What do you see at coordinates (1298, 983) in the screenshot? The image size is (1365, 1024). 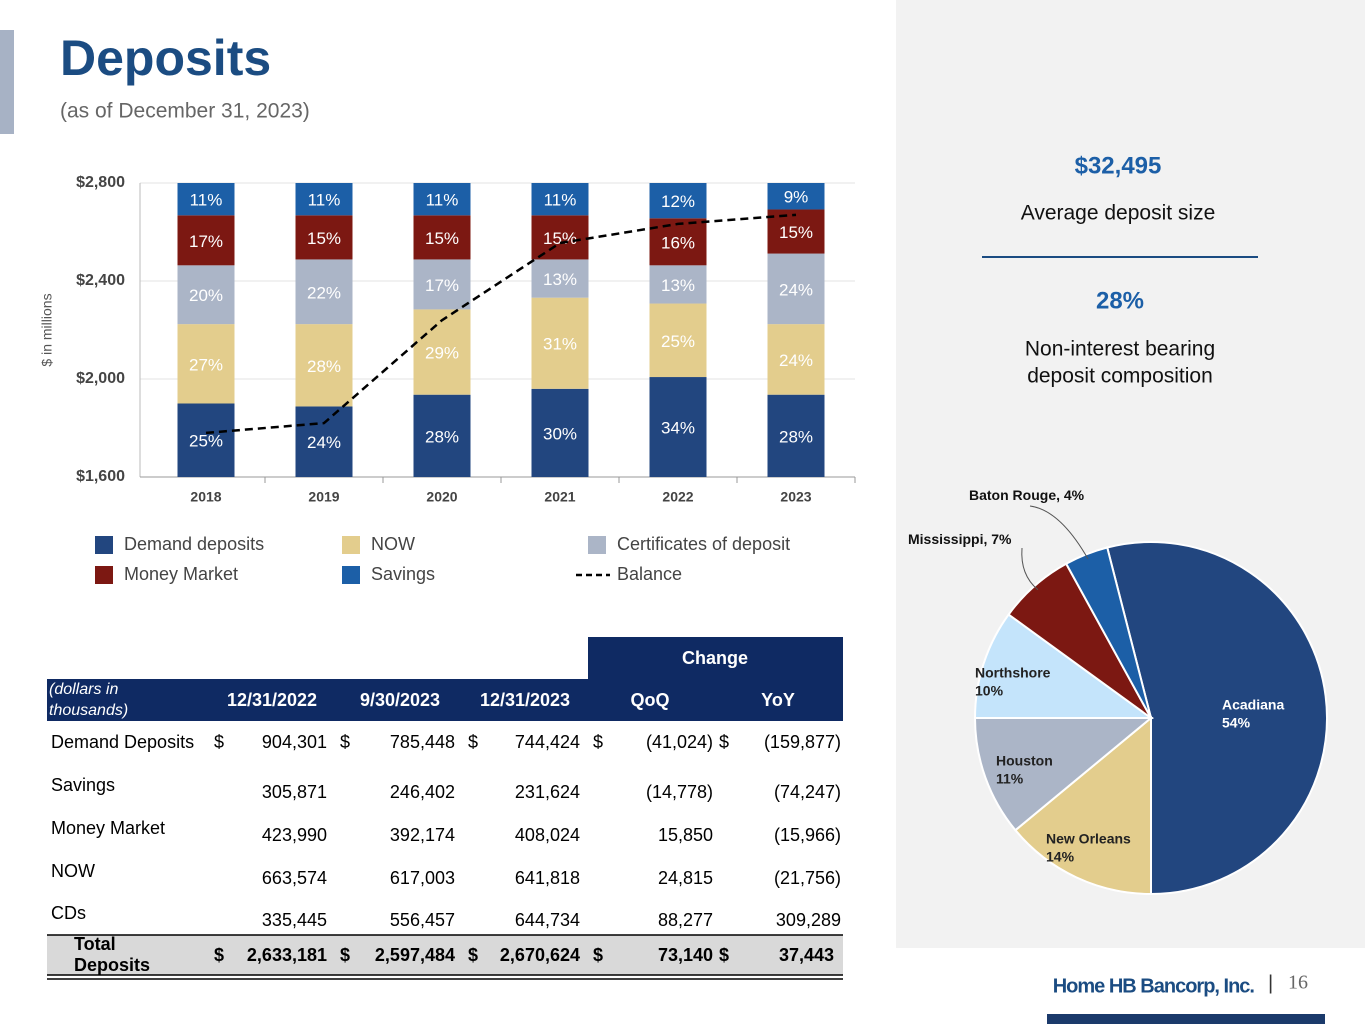 I see `page-number: 16` at bounding box center [1298, 983].